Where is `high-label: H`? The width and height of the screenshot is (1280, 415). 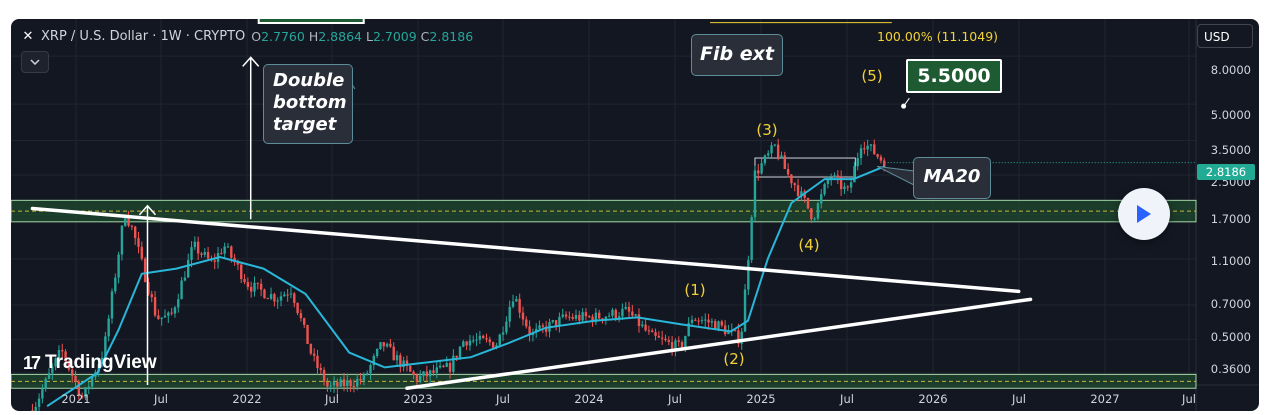 high-label: H is located at coordinates (313, 36).